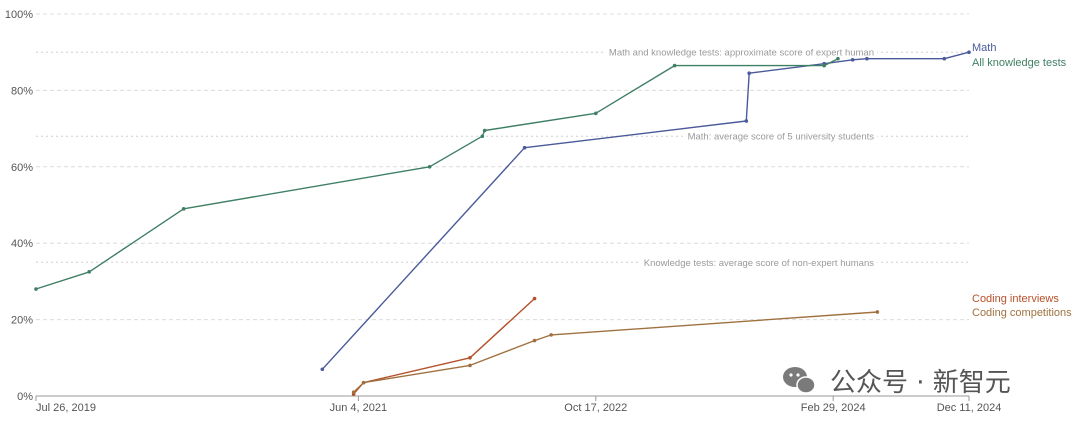 Image resolution: width=1080 pixels, height=424 pixels. Describe the element at coordinates (359, 408) in the screenshot. I see `x-tick-label: Jun 4, 2021` at that location.